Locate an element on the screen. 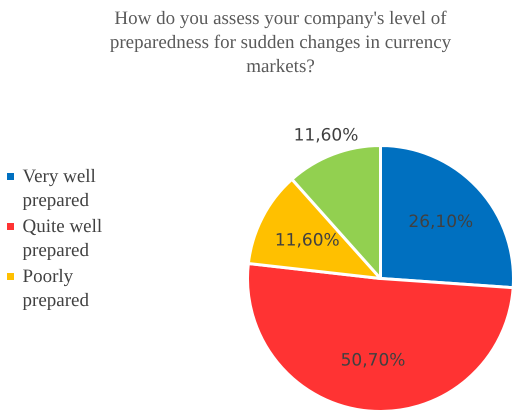 The image size is (514, 412). legend-label: Poorly prepared is located at coordinates (56, 288).